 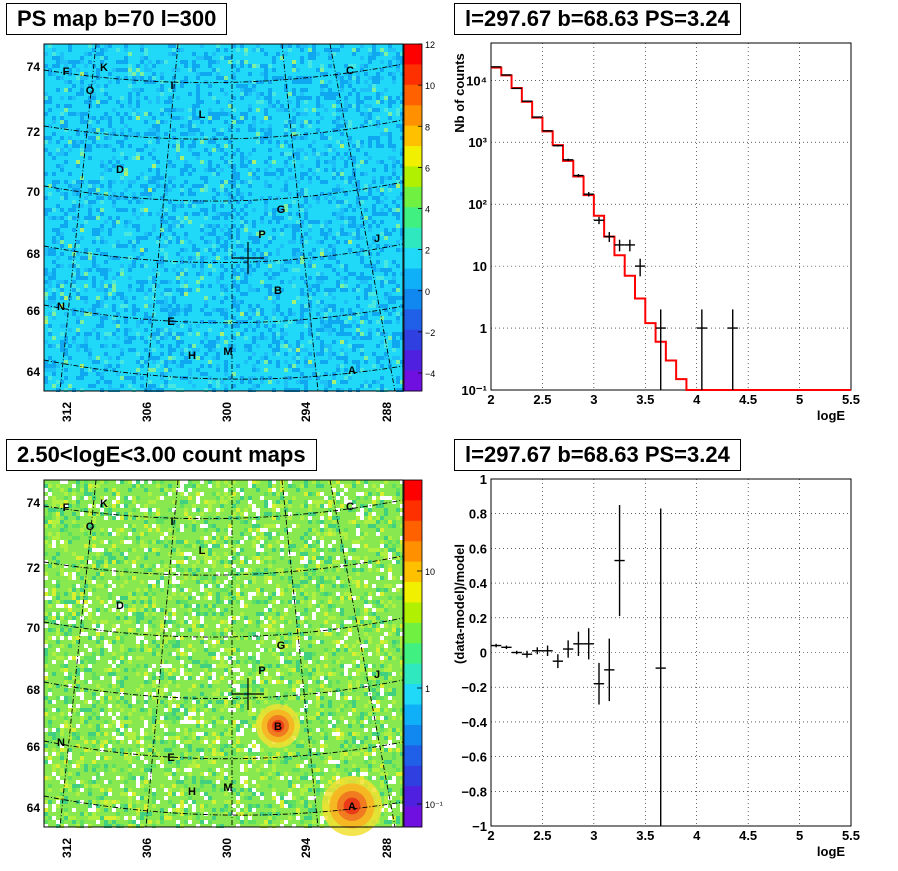 What do you see at coordinates (799, 399) in the screenshot?
I see `x-tick-label: 5` at bounding box center [799, 399].